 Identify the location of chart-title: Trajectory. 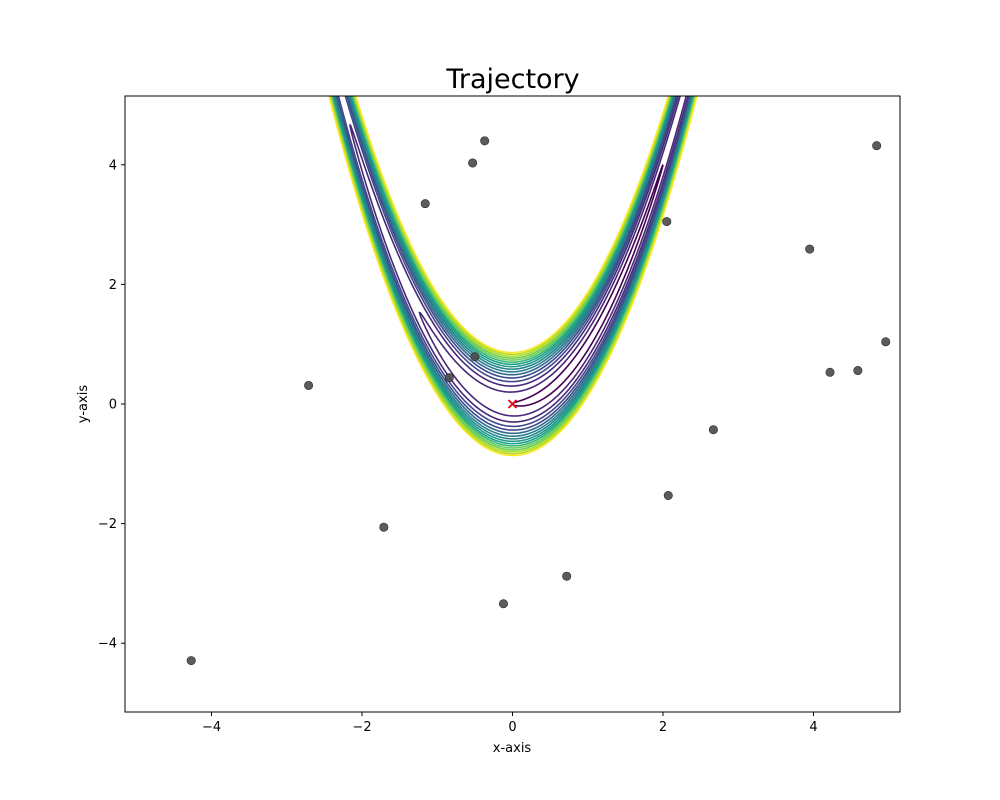
(512, 79).